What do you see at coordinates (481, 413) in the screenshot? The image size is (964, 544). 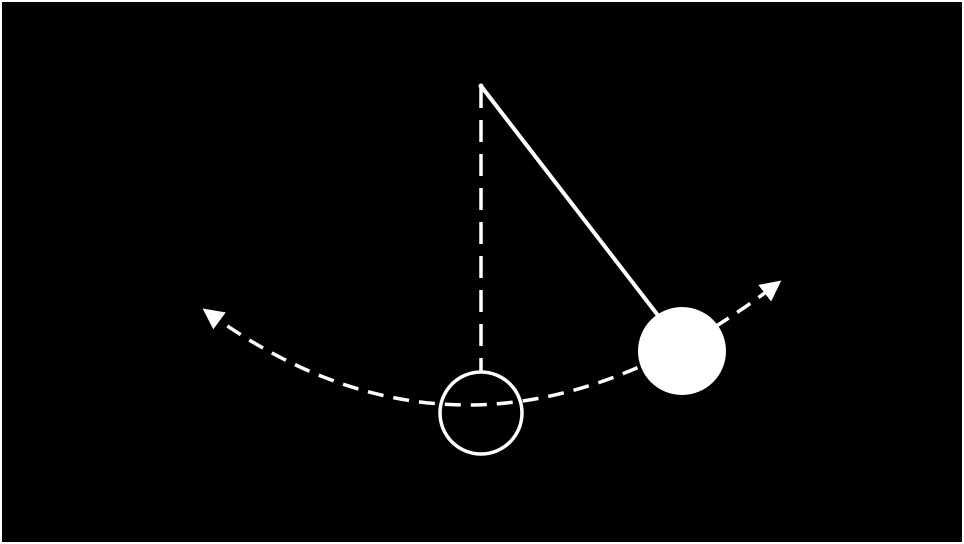 I see `rest-bob-outline` at bounding box center [481, 413].